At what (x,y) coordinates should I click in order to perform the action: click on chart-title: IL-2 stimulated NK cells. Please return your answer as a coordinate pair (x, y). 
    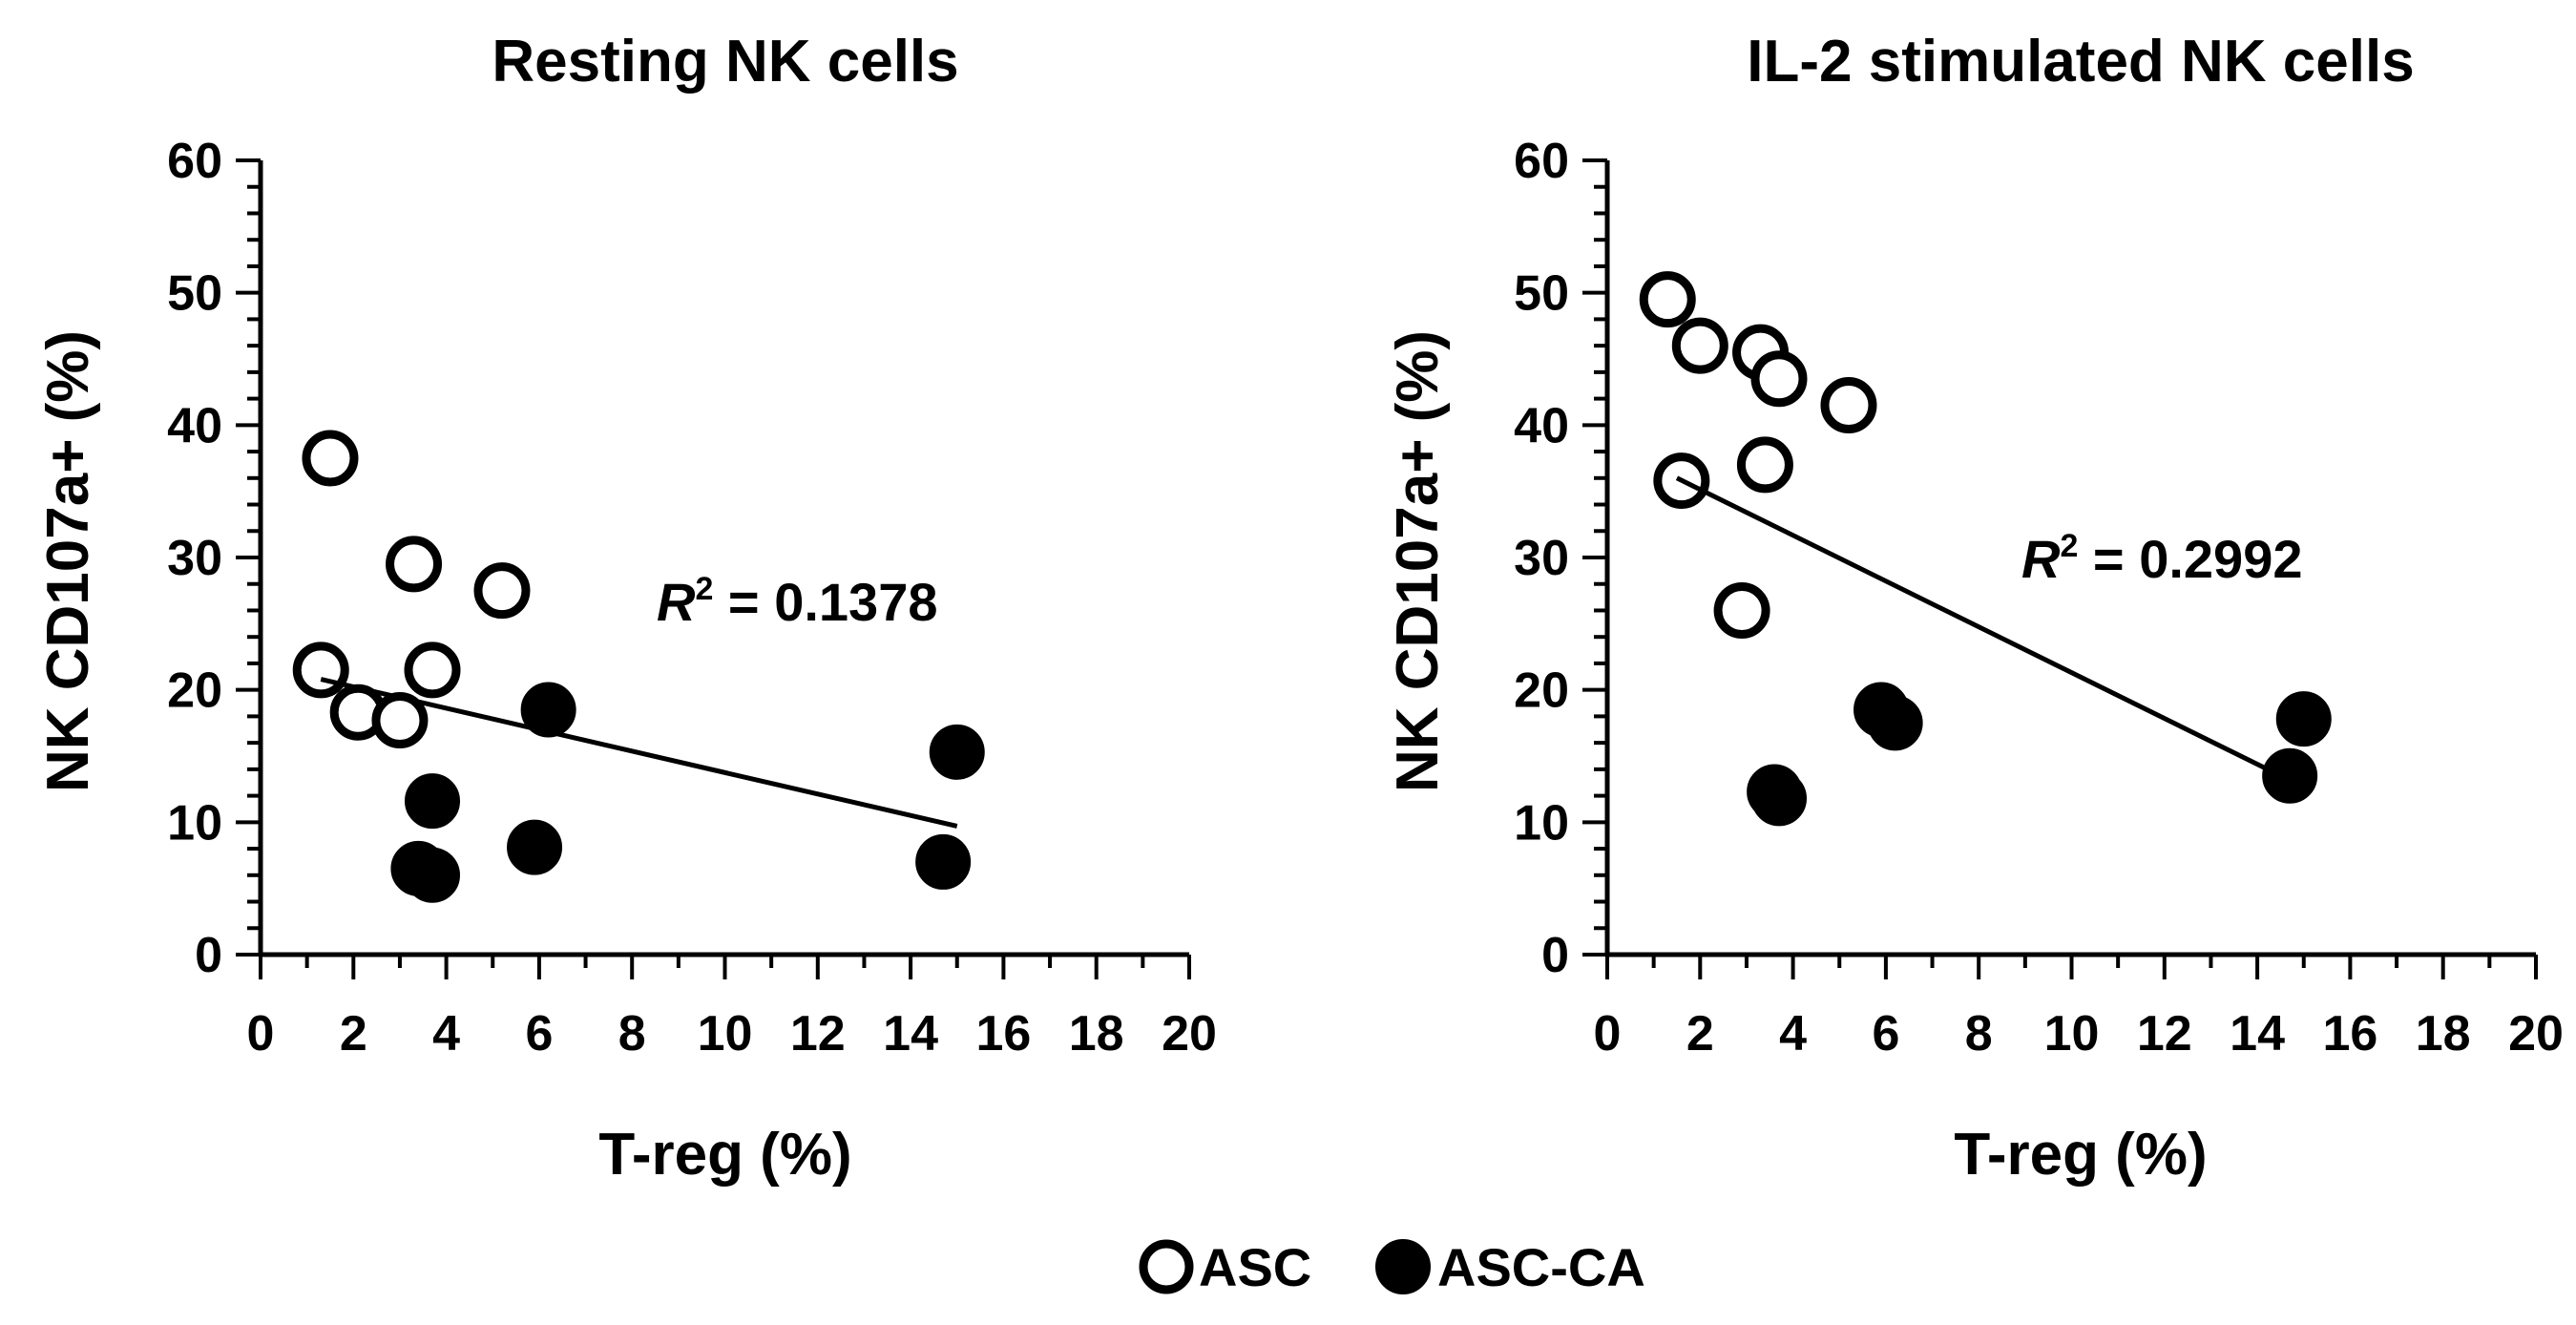
    Looking at the image, I should click on (2080, 62).